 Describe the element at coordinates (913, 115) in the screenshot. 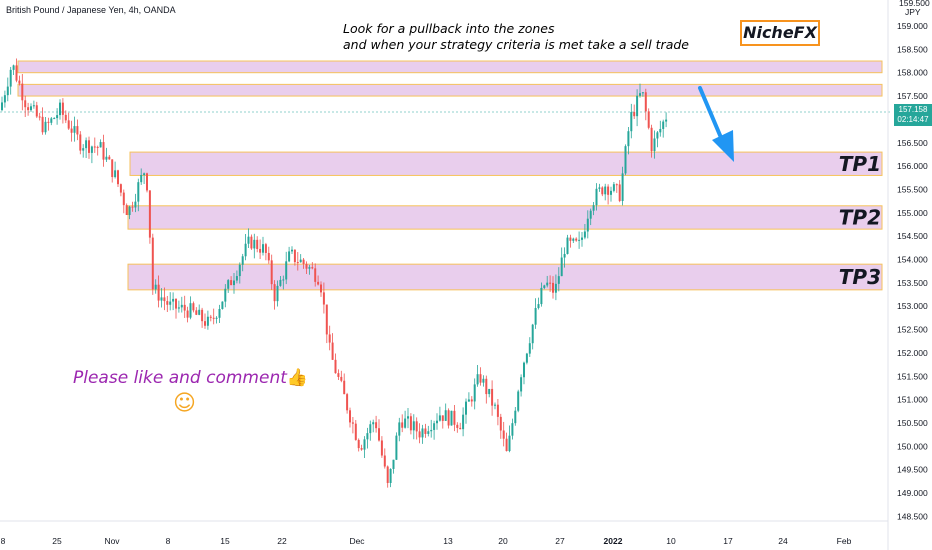

I see `current-price-badge: 157.158 02:14:47` at that location.